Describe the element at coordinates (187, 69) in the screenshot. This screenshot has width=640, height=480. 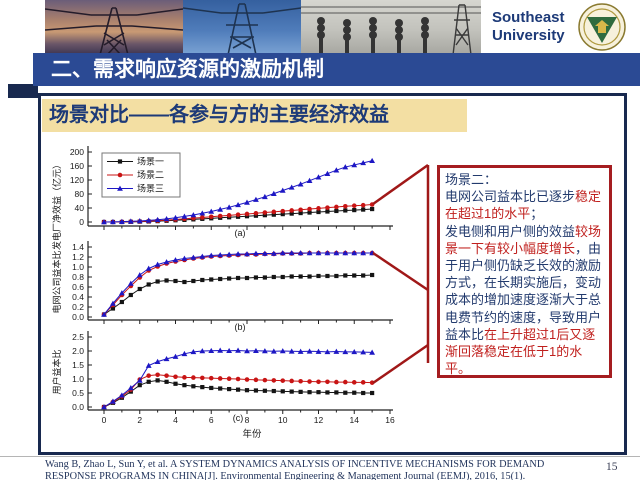
I see `slide-title: 二、需求响应资源的激励机制` at that location.